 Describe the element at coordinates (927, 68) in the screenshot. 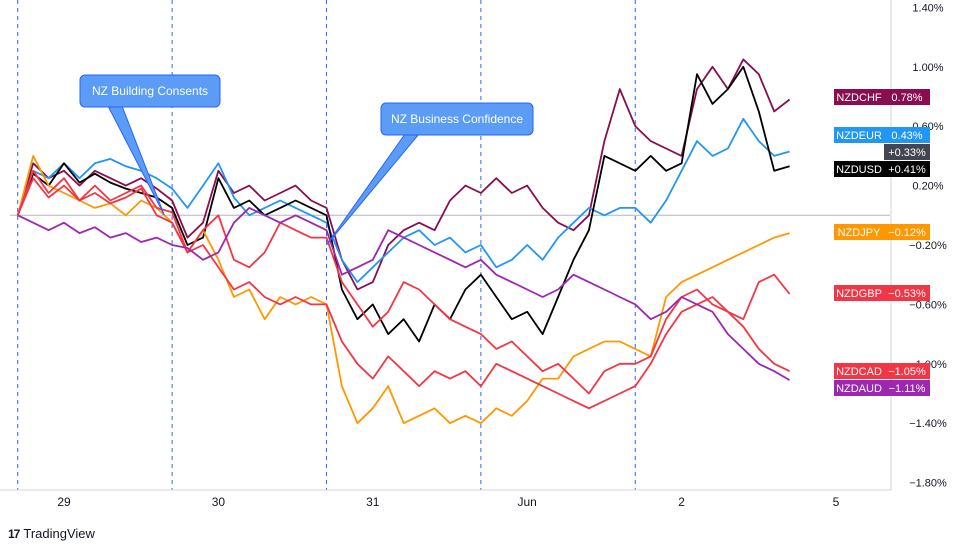

I see `y-tick-label: 1.00%` at that location.